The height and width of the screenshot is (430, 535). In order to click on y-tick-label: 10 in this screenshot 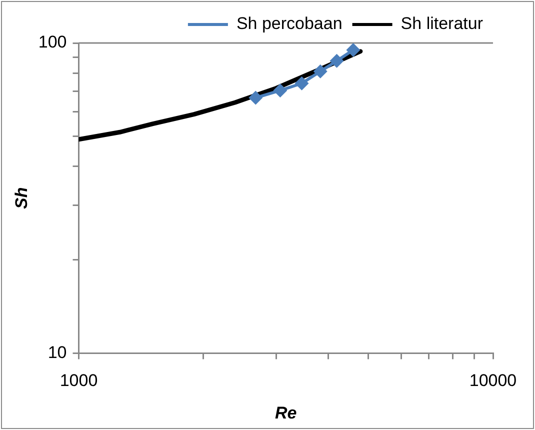, I will do `click(57, 352)`.